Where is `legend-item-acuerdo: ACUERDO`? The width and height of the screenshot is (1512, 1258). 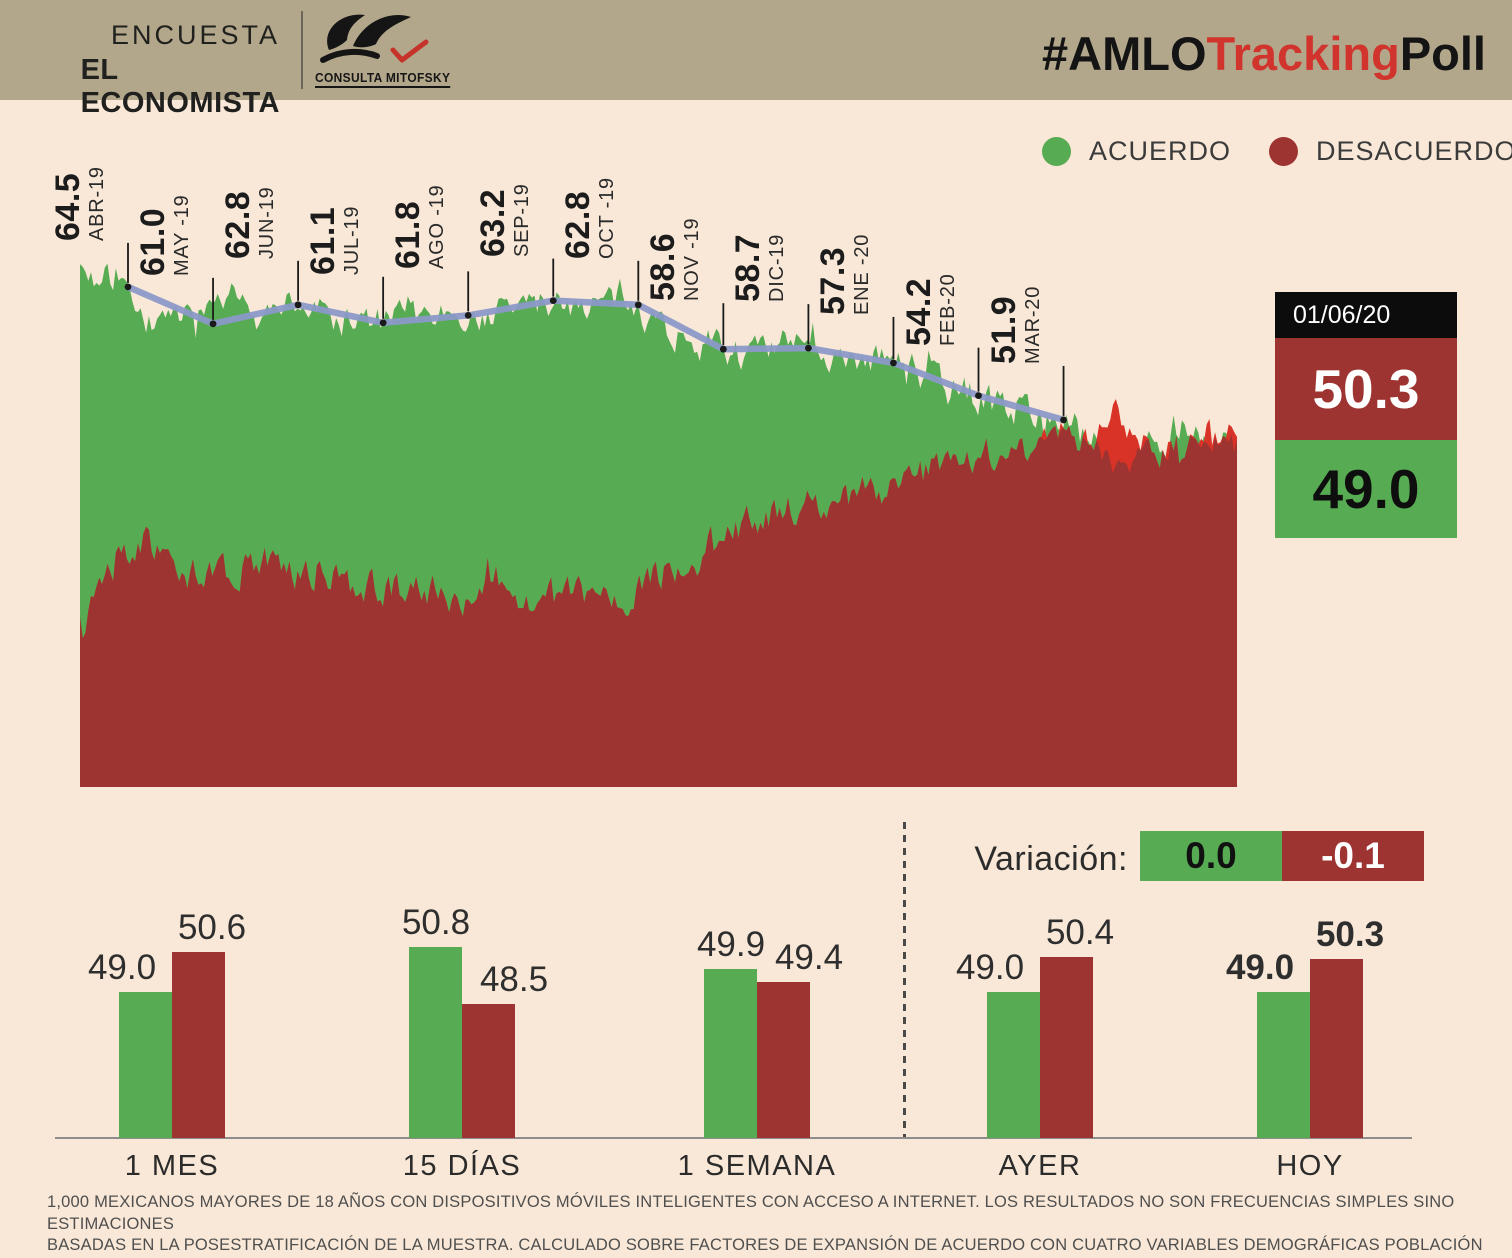 legend-item-acuerdo: ACUERDO is located at coordinates (1136, 151).